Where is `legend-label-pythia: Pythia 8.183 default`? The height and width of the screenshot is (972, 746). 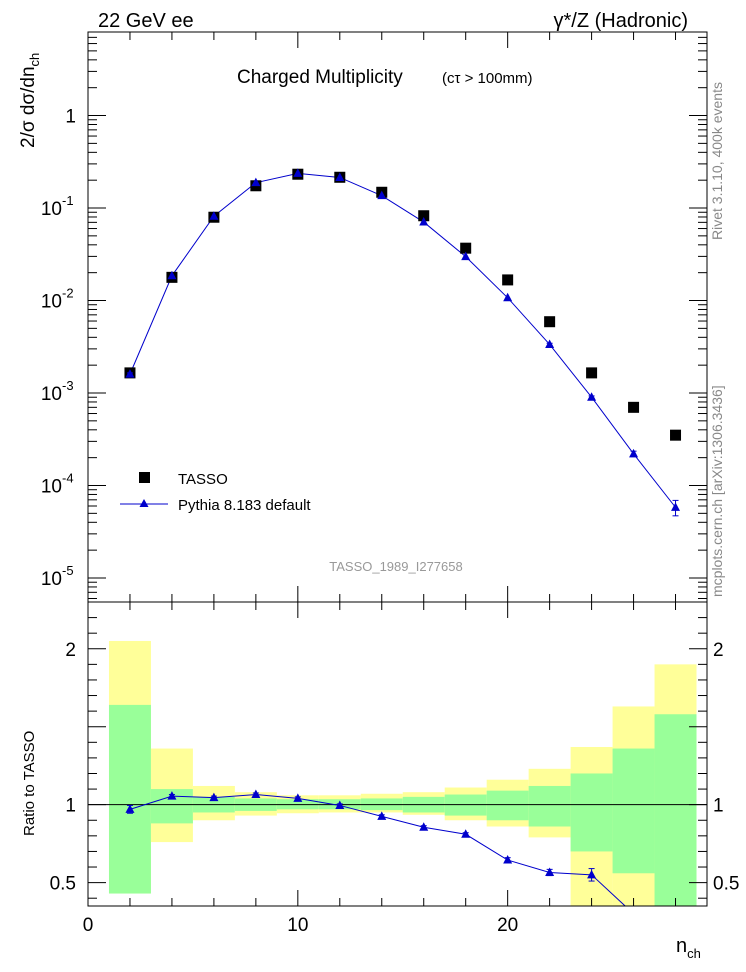 legend-label-pythia: Pythia 8.183 default is located at coordinates (244, 505).